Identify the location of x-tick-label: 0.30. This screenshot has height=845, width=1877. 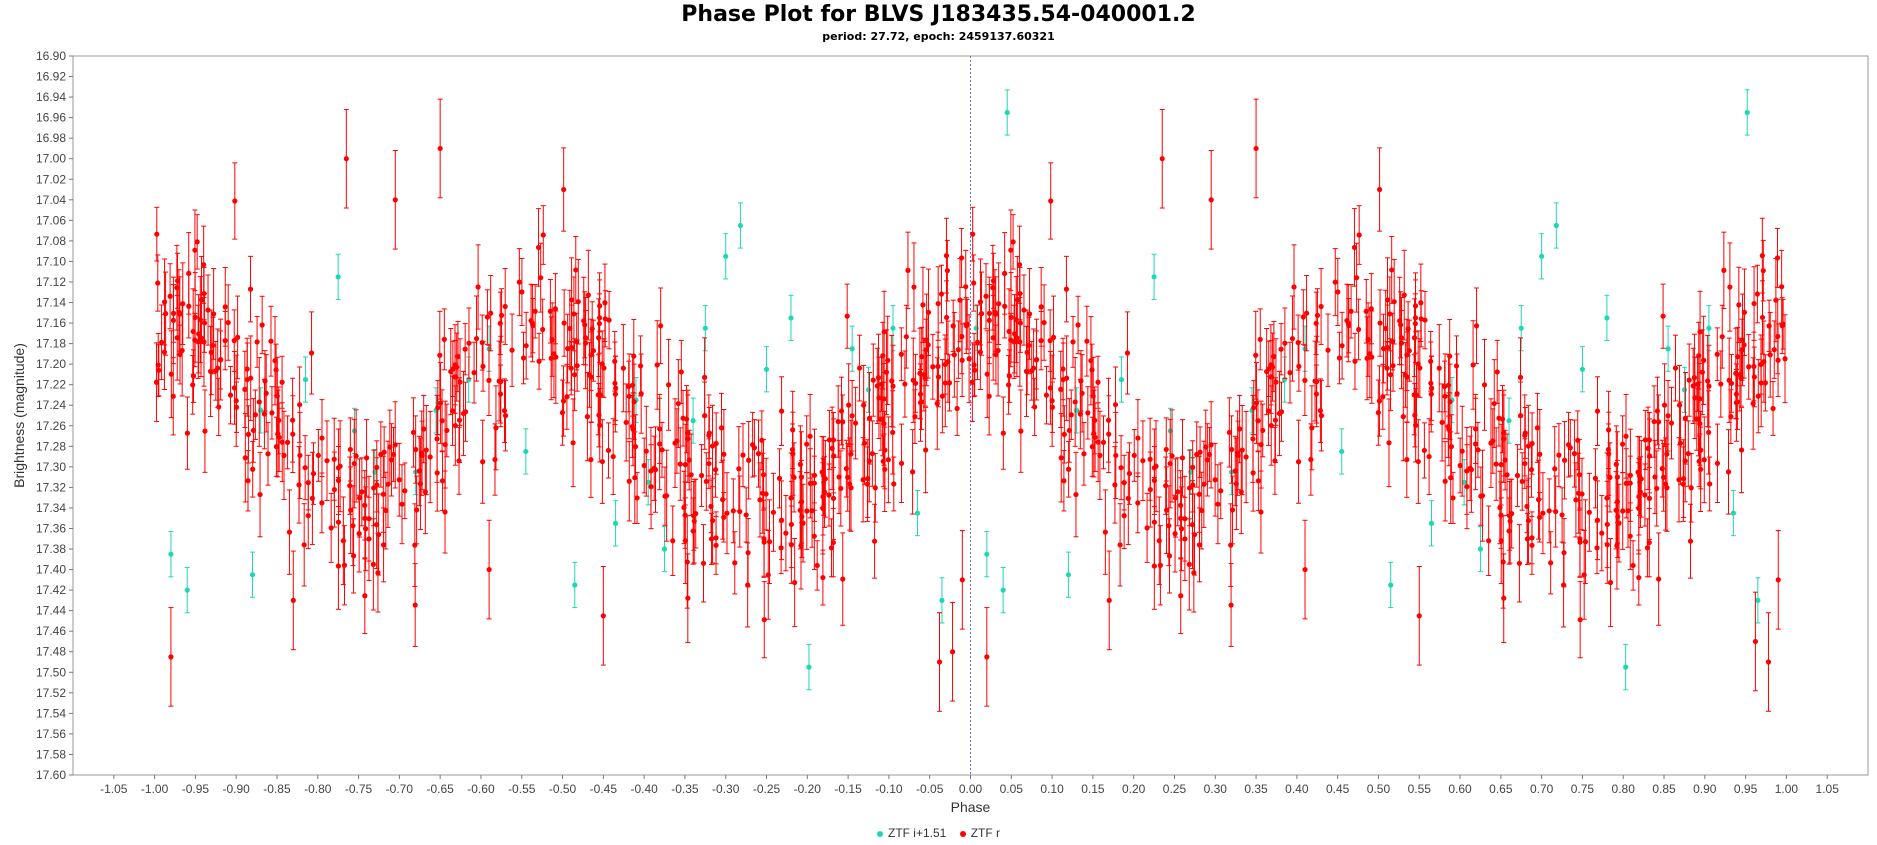
(1216, 789).